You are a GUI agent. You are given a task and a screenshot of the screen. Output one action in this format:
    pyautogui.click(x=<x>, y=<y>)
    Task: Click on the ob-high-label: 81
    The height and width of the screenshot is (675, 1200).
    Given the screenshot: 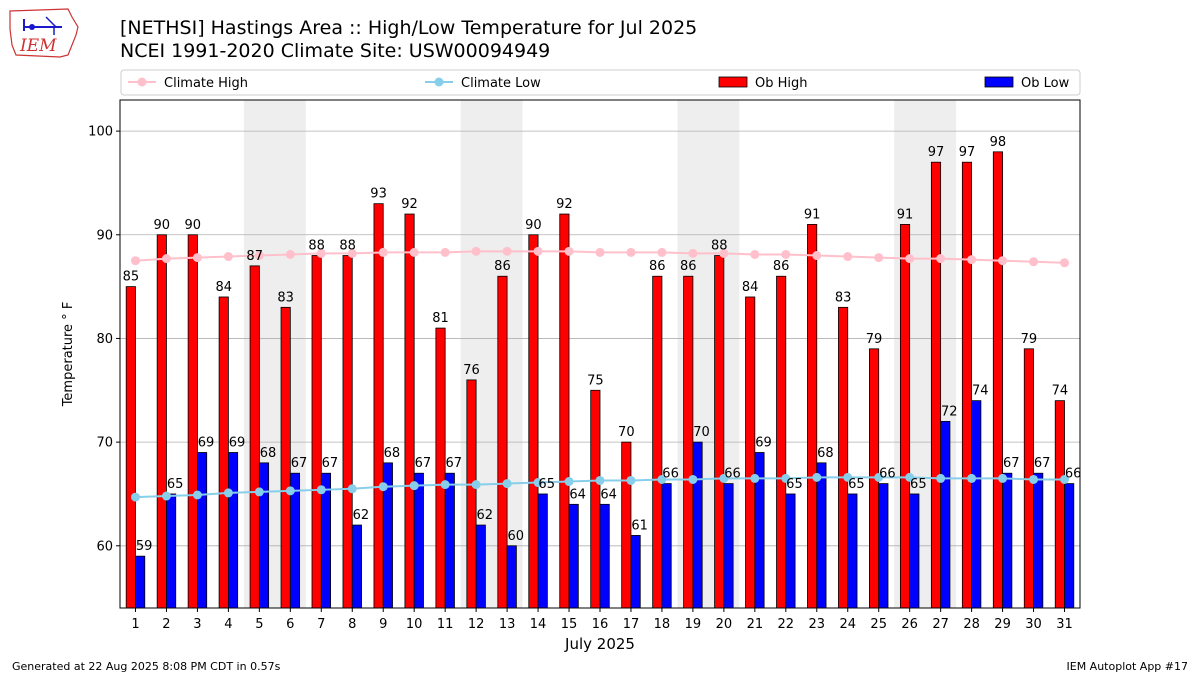 What is the action you would take?
    pyautogui.click(x=440, y=318)
    